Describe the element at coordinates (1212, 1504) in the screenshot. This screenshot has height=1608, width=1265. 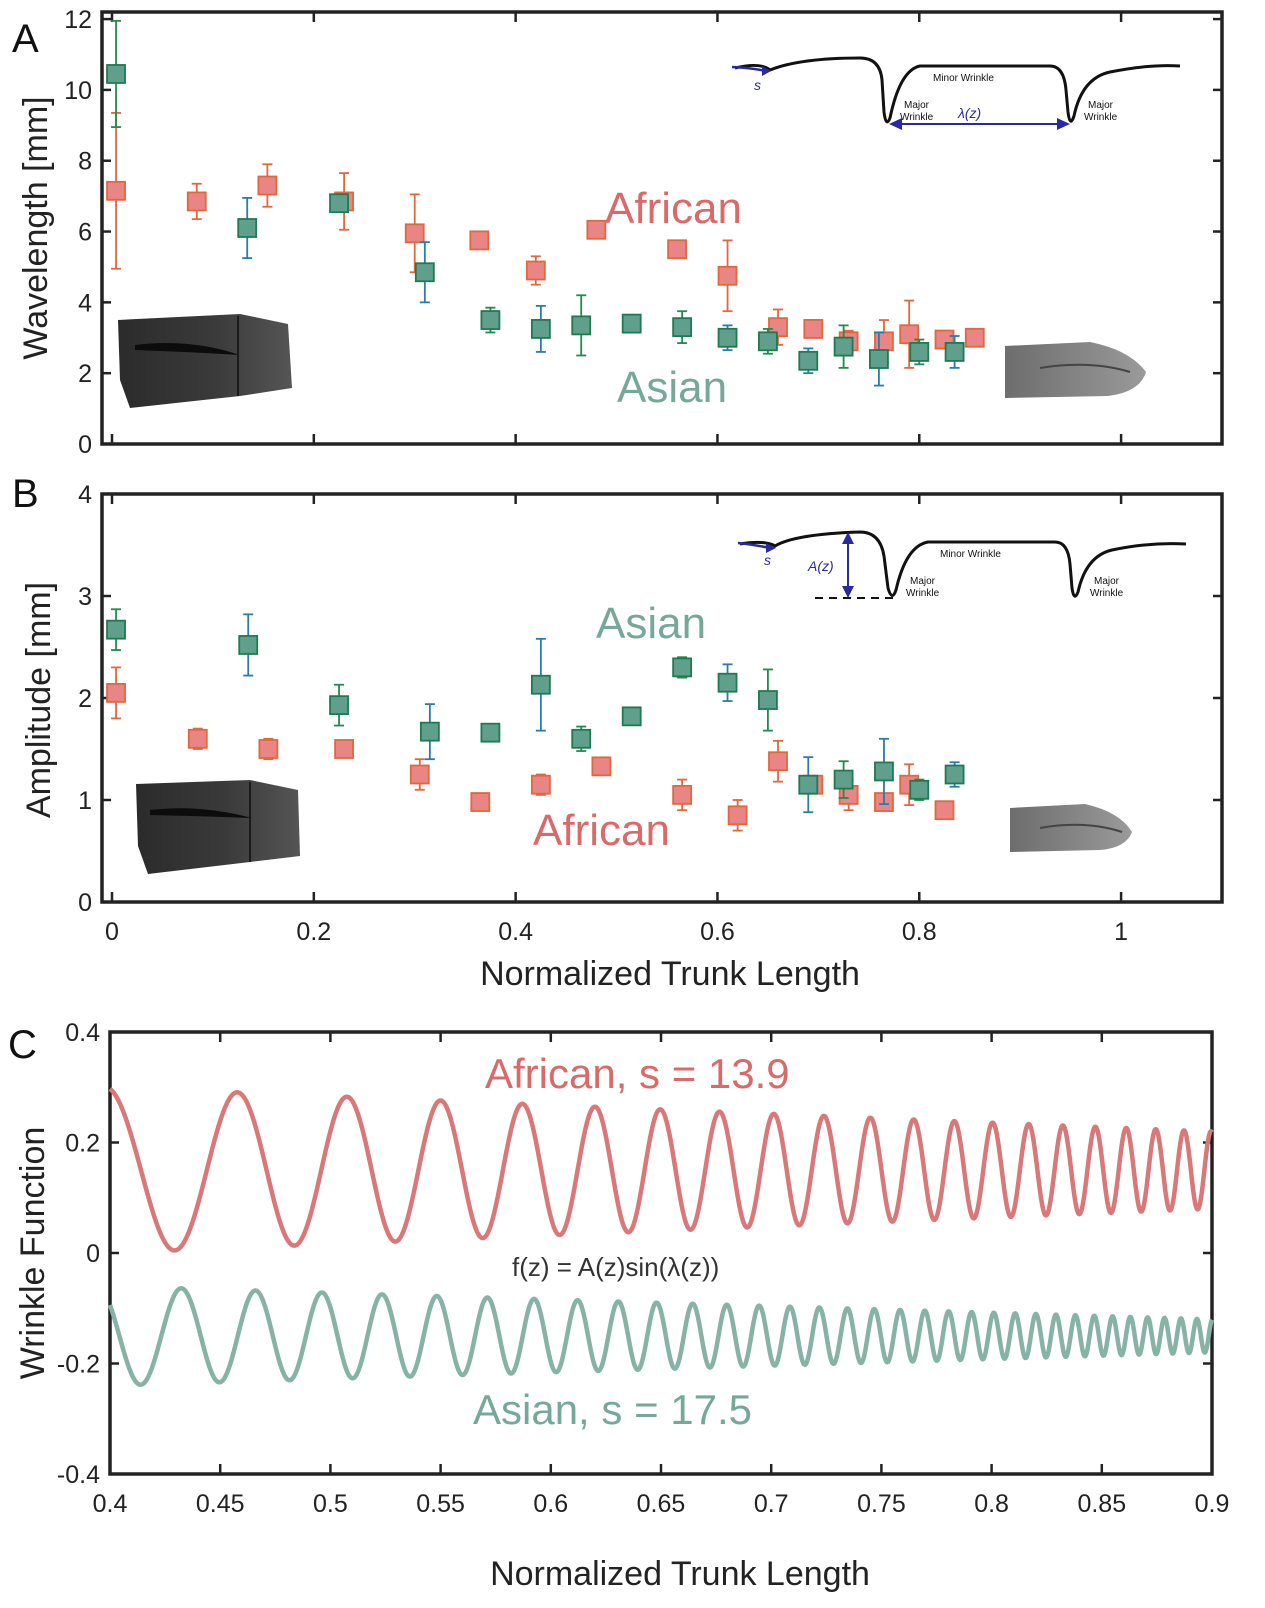
I see `x-tick-label: 0.9` at that location.